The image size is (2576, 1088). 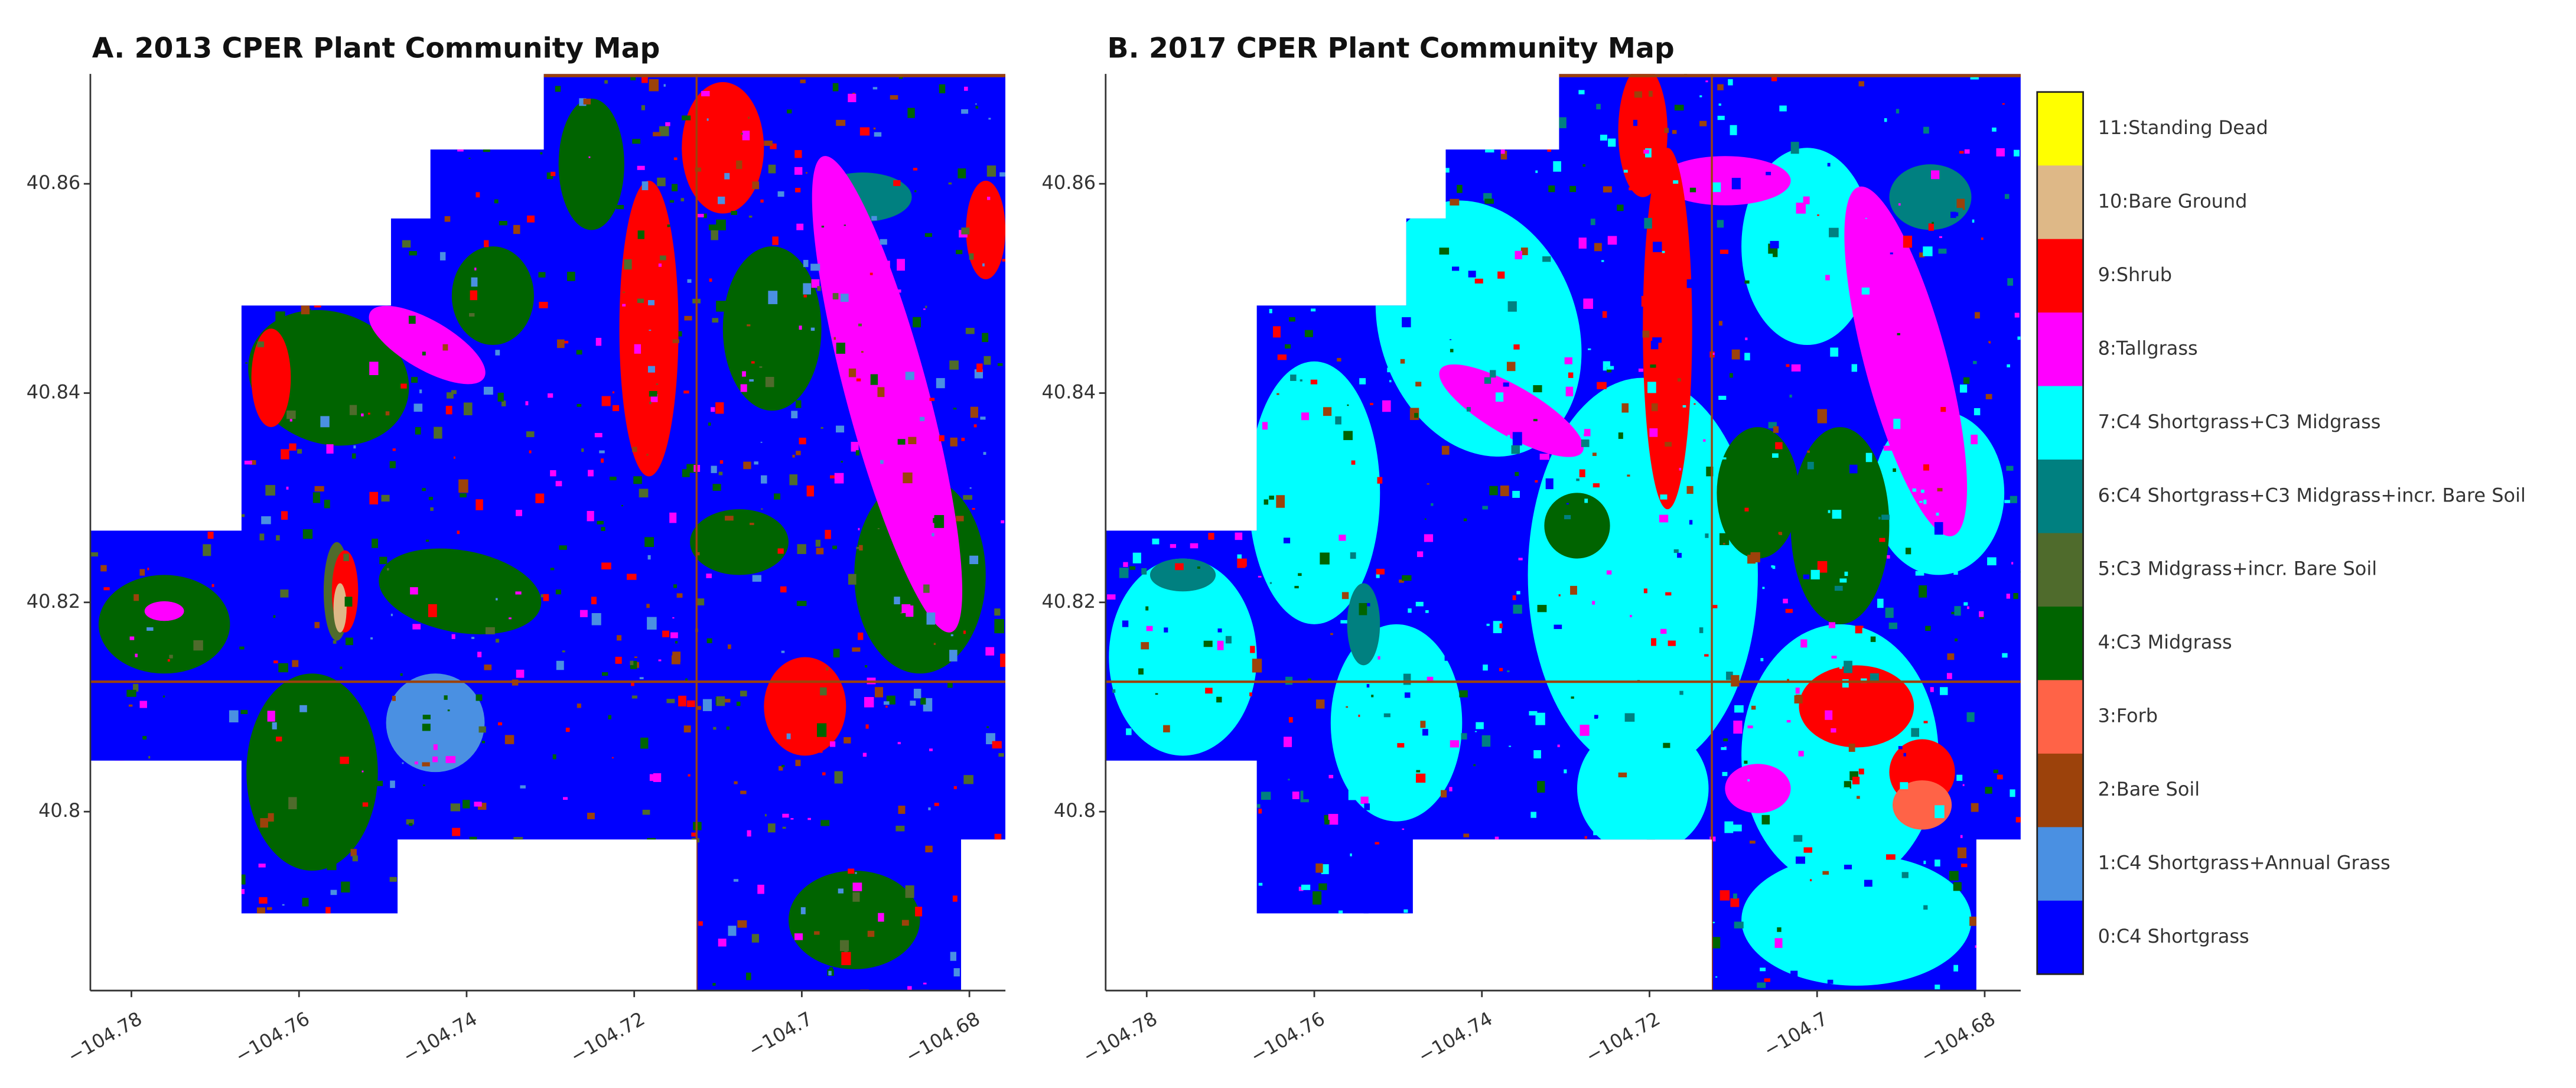 I want to click on map-patch, so click(x=271, y=378).